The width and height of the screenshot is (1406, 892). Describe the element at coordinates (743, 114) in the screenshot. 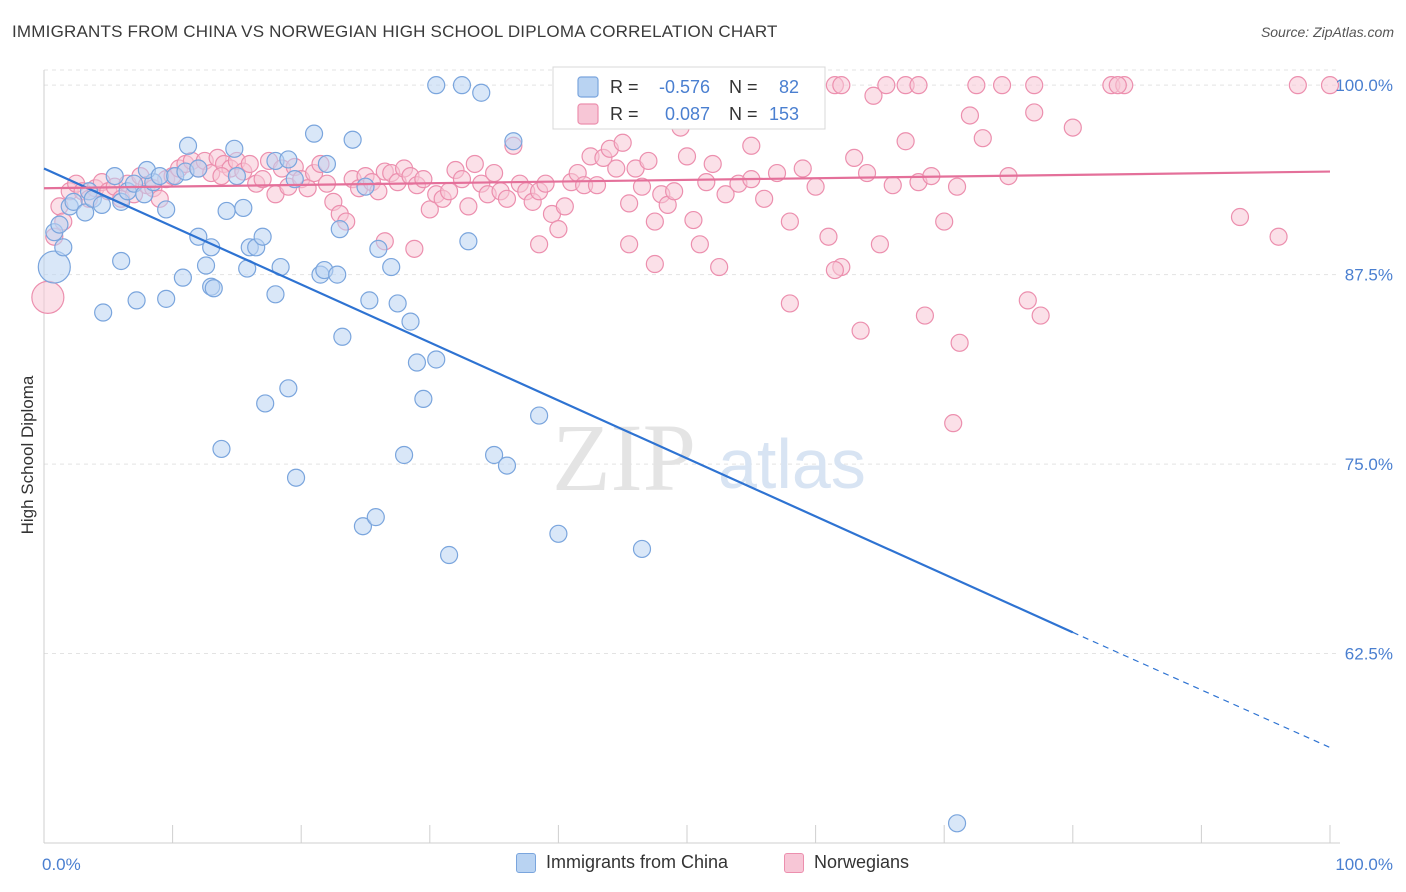

I see `stats-n-label-1: N =` at that location.